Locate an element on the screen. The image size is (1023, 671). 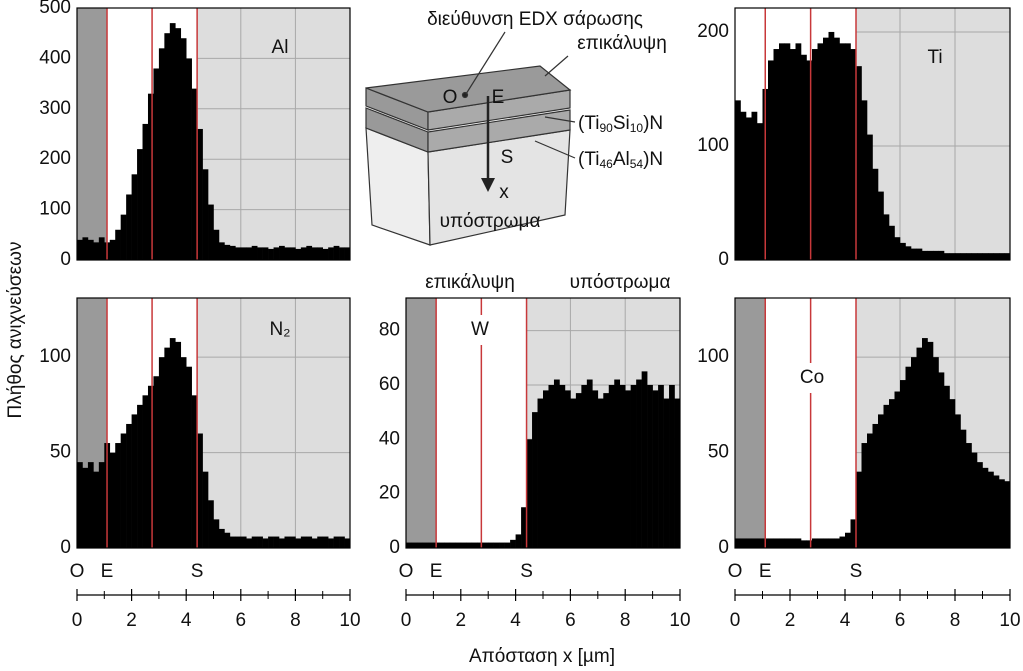
t: (Ti is located at coordinates (588, 159).